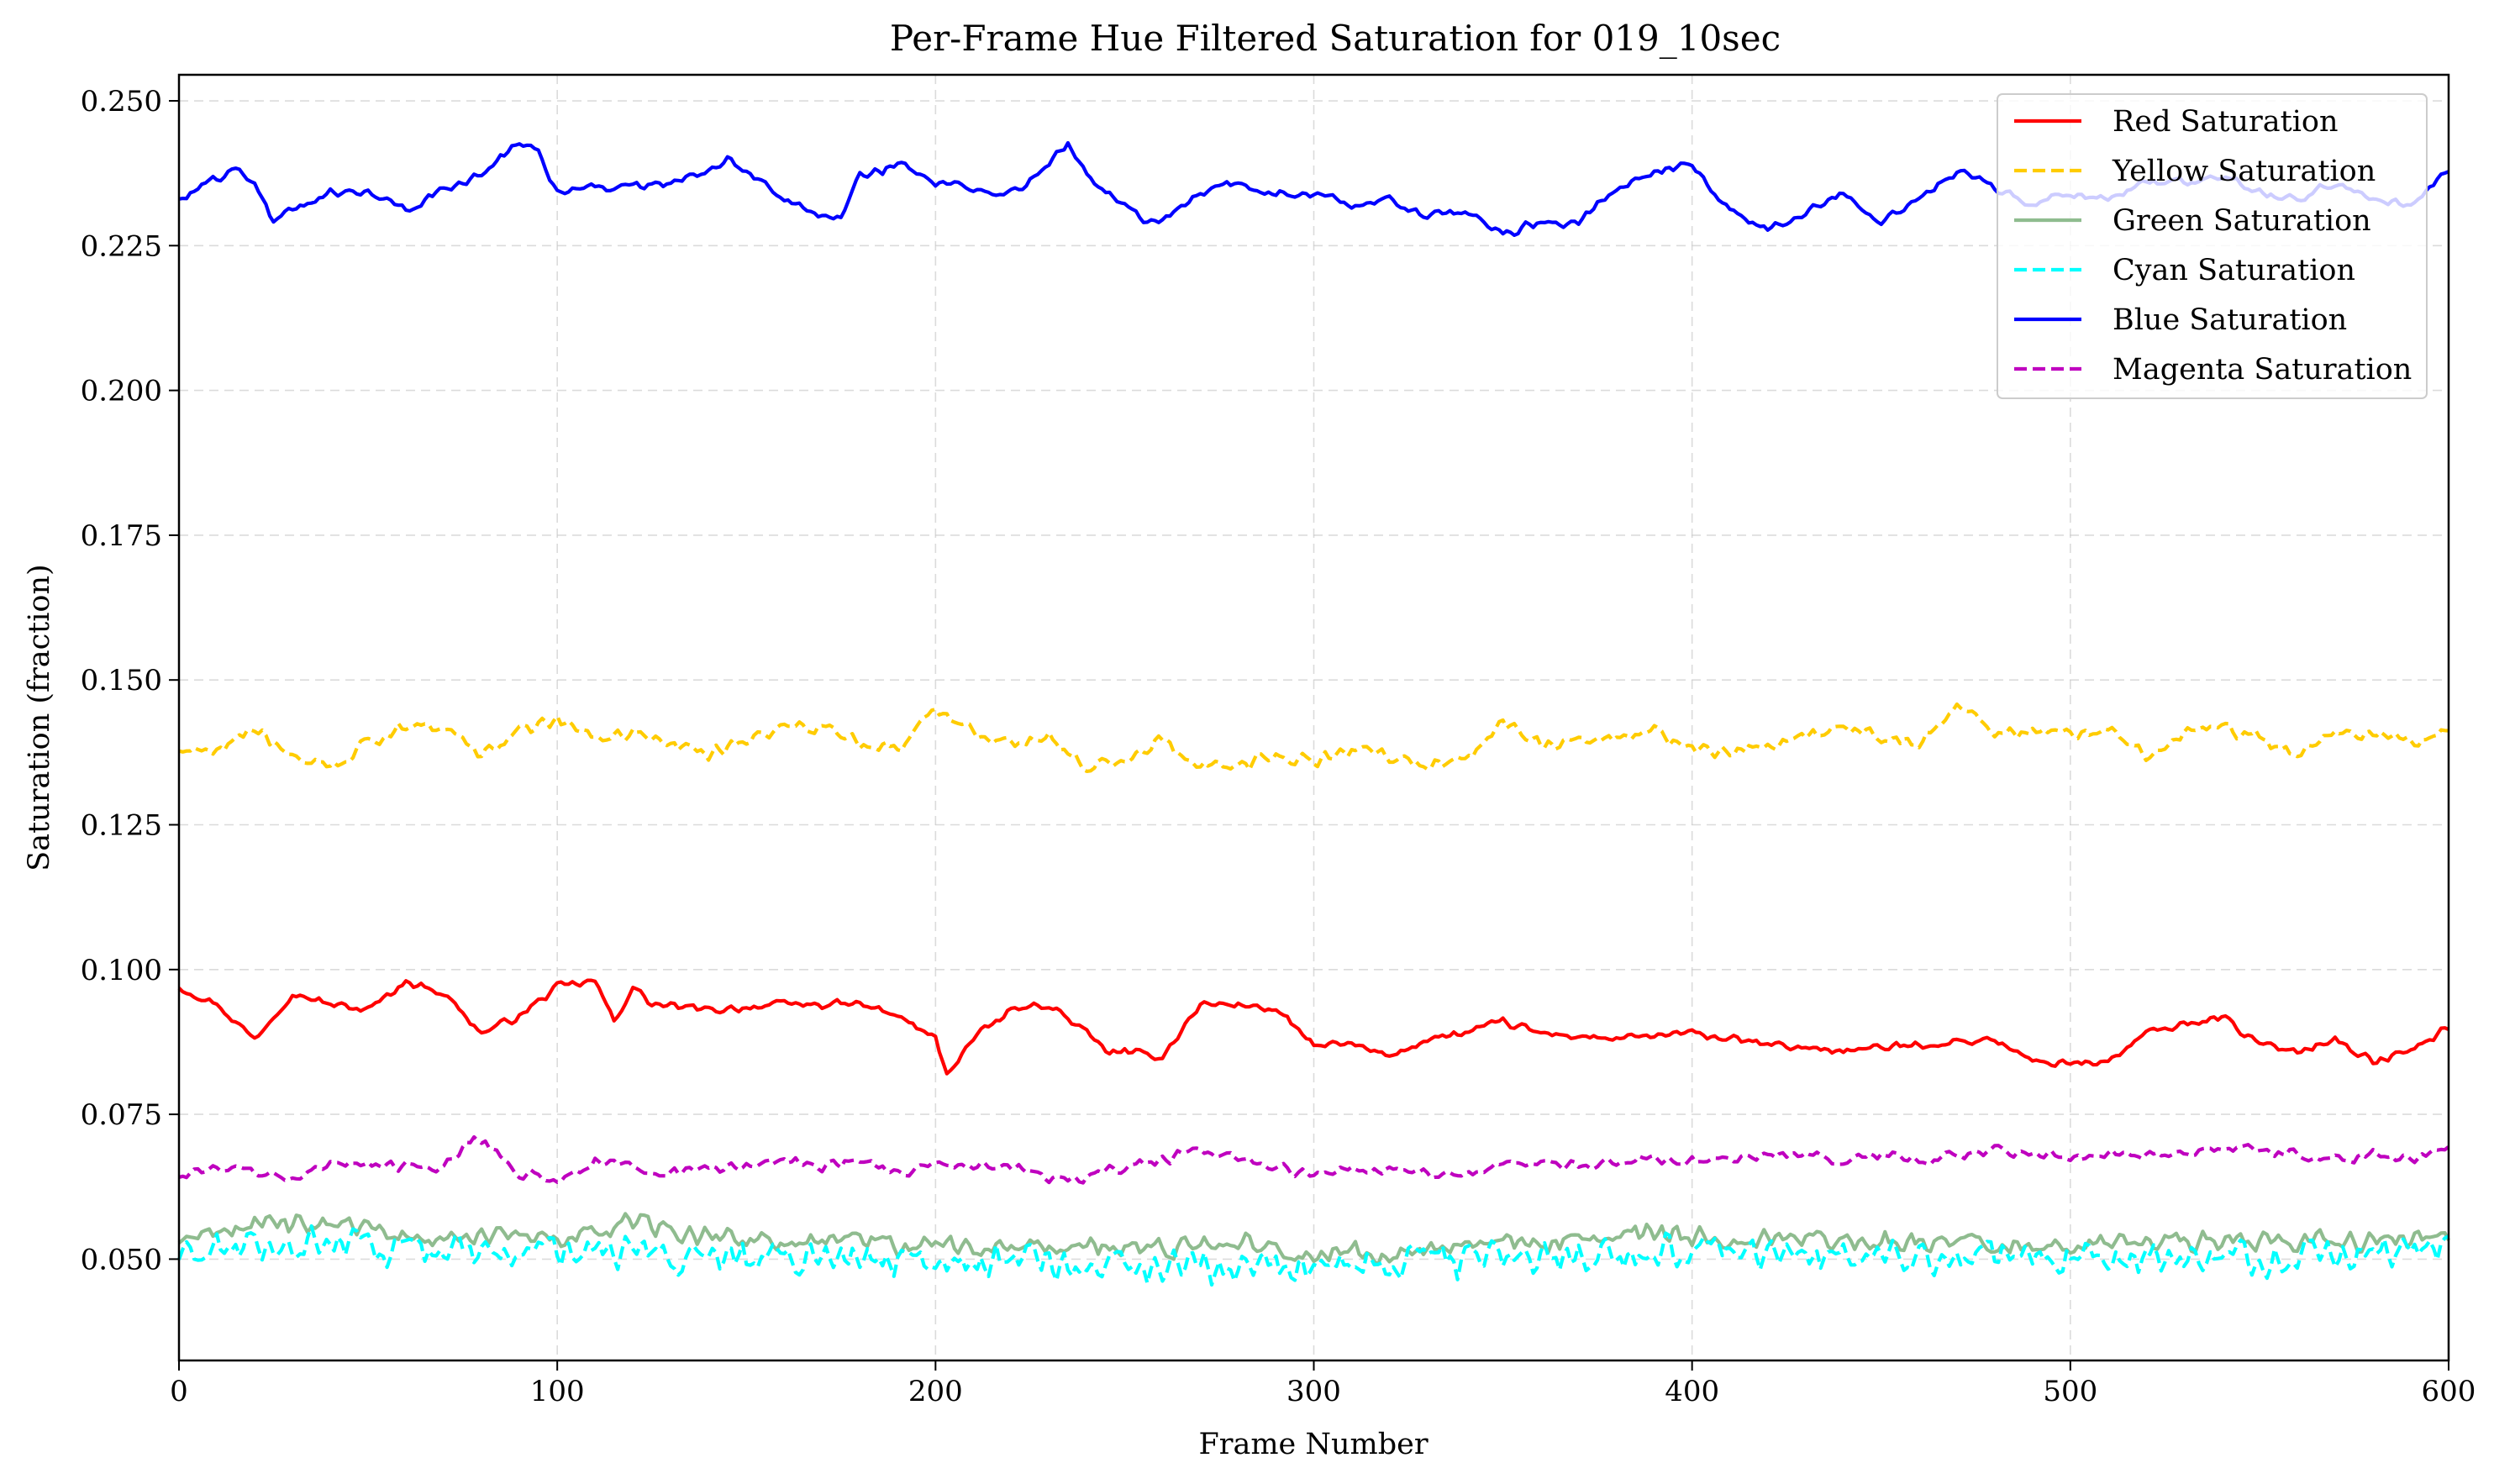  Describe the element at coordinates (557, 1392) in the screenshot. I see `x-tick-label: 100` at that location.